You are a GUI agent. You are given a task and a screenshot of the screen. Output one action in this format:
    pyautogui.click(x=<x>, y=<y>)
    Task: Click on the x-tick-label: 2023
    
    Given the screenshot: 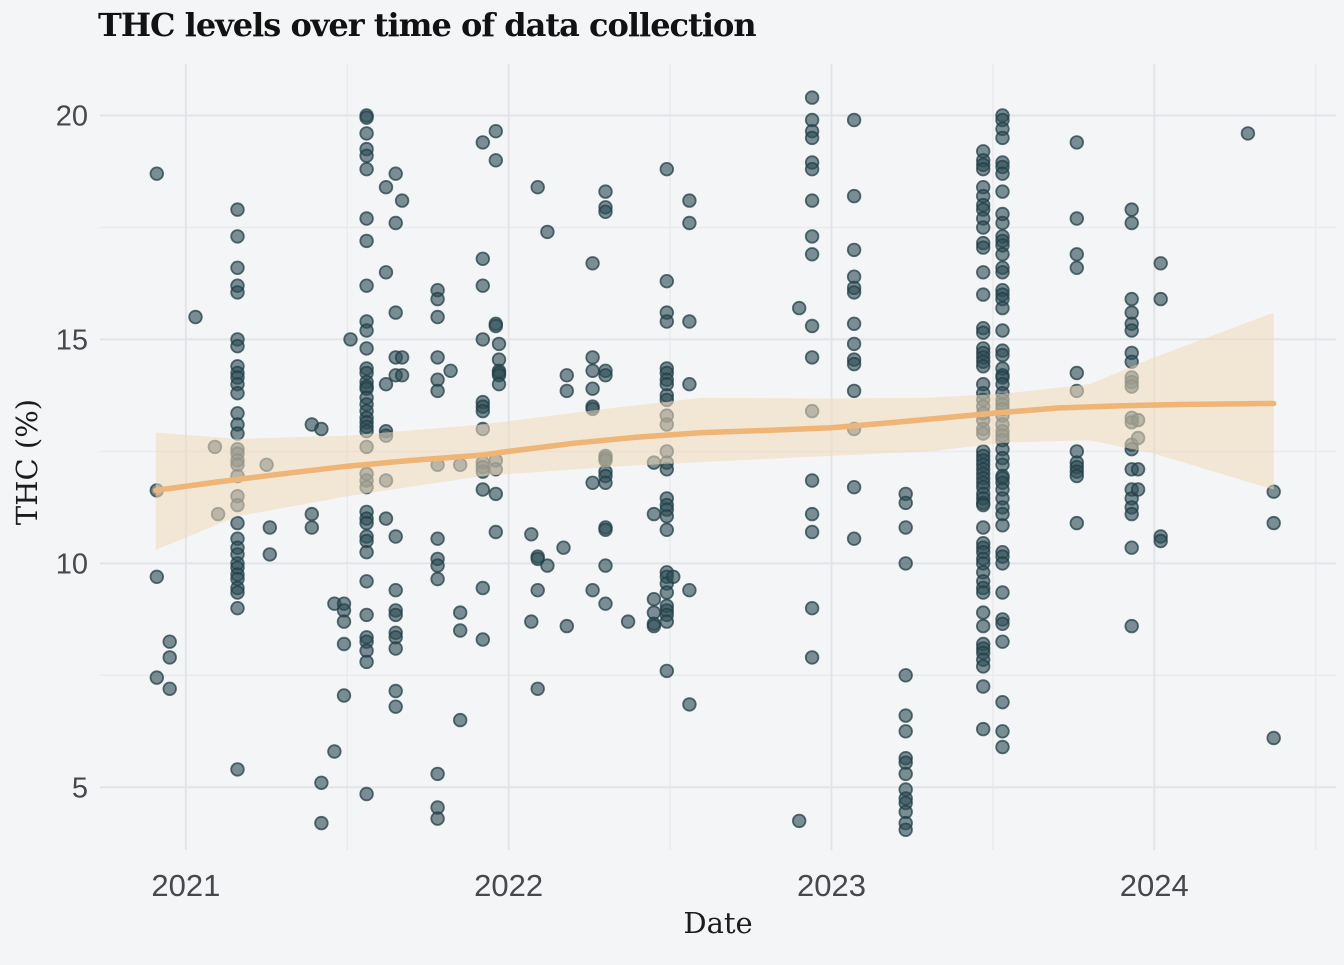 What is the action you would take?
    pyautogui.click(x=831, y=885)
    